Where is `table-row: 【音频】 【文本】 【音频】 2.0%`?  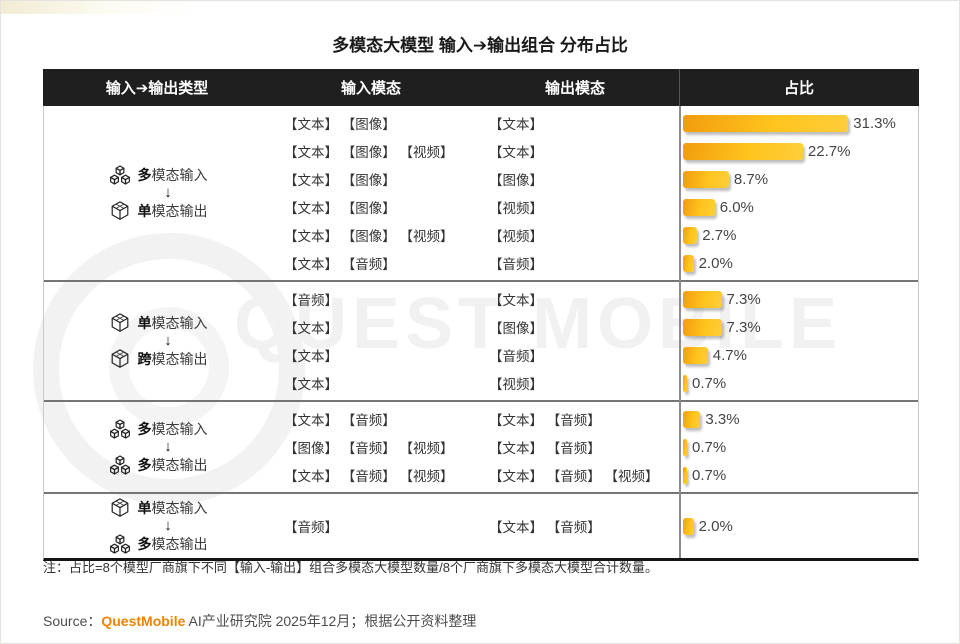
table-row: 【音频】 【文本】 【音频】 2.0% is located at coordinates (595, 526).